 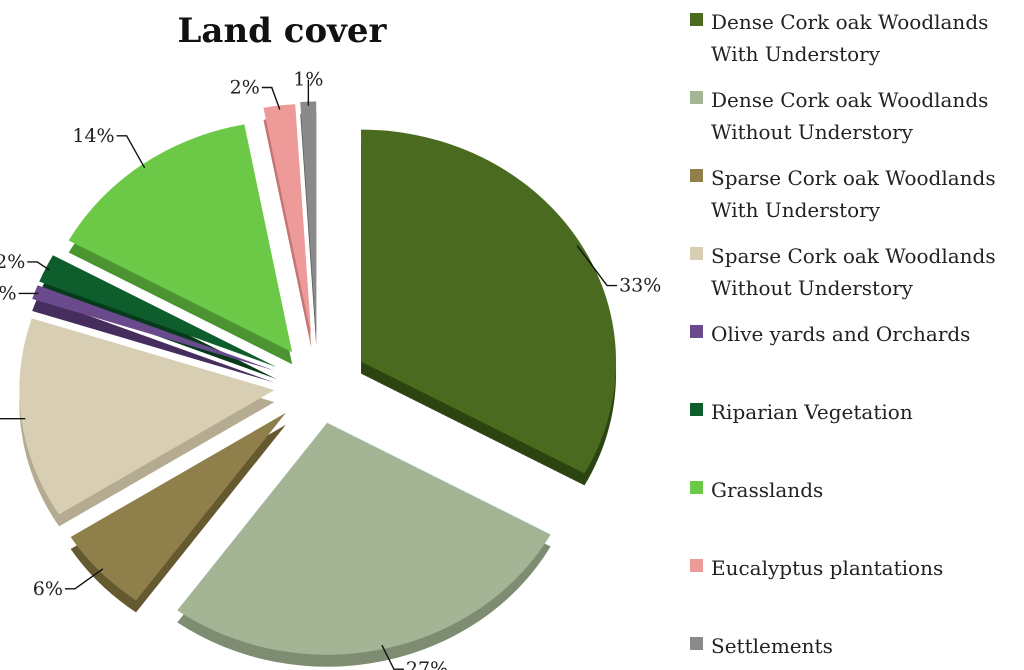 I want to click on legend-label: Settlements, so click(x=772, y=646).